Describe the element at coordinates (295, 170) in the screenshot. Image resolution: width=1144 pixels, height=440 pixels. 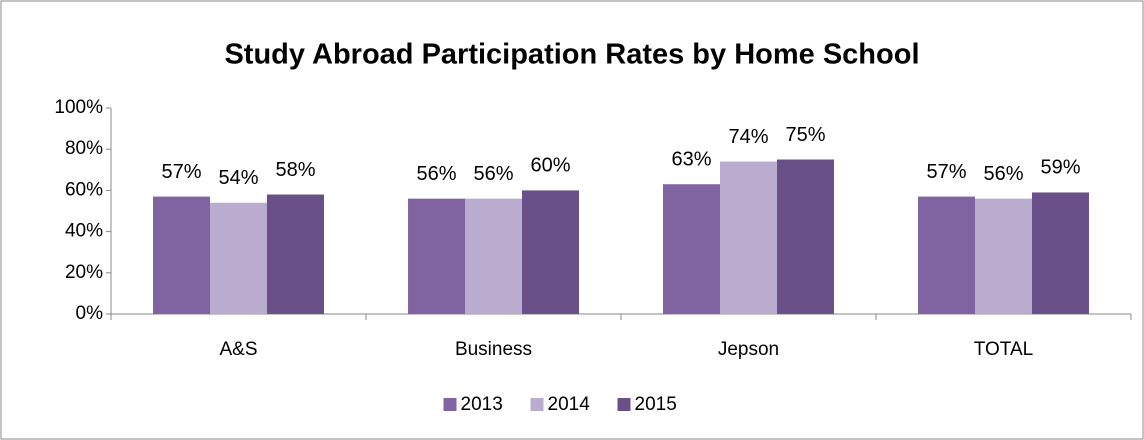
I see `data-label: 58%` at that location.